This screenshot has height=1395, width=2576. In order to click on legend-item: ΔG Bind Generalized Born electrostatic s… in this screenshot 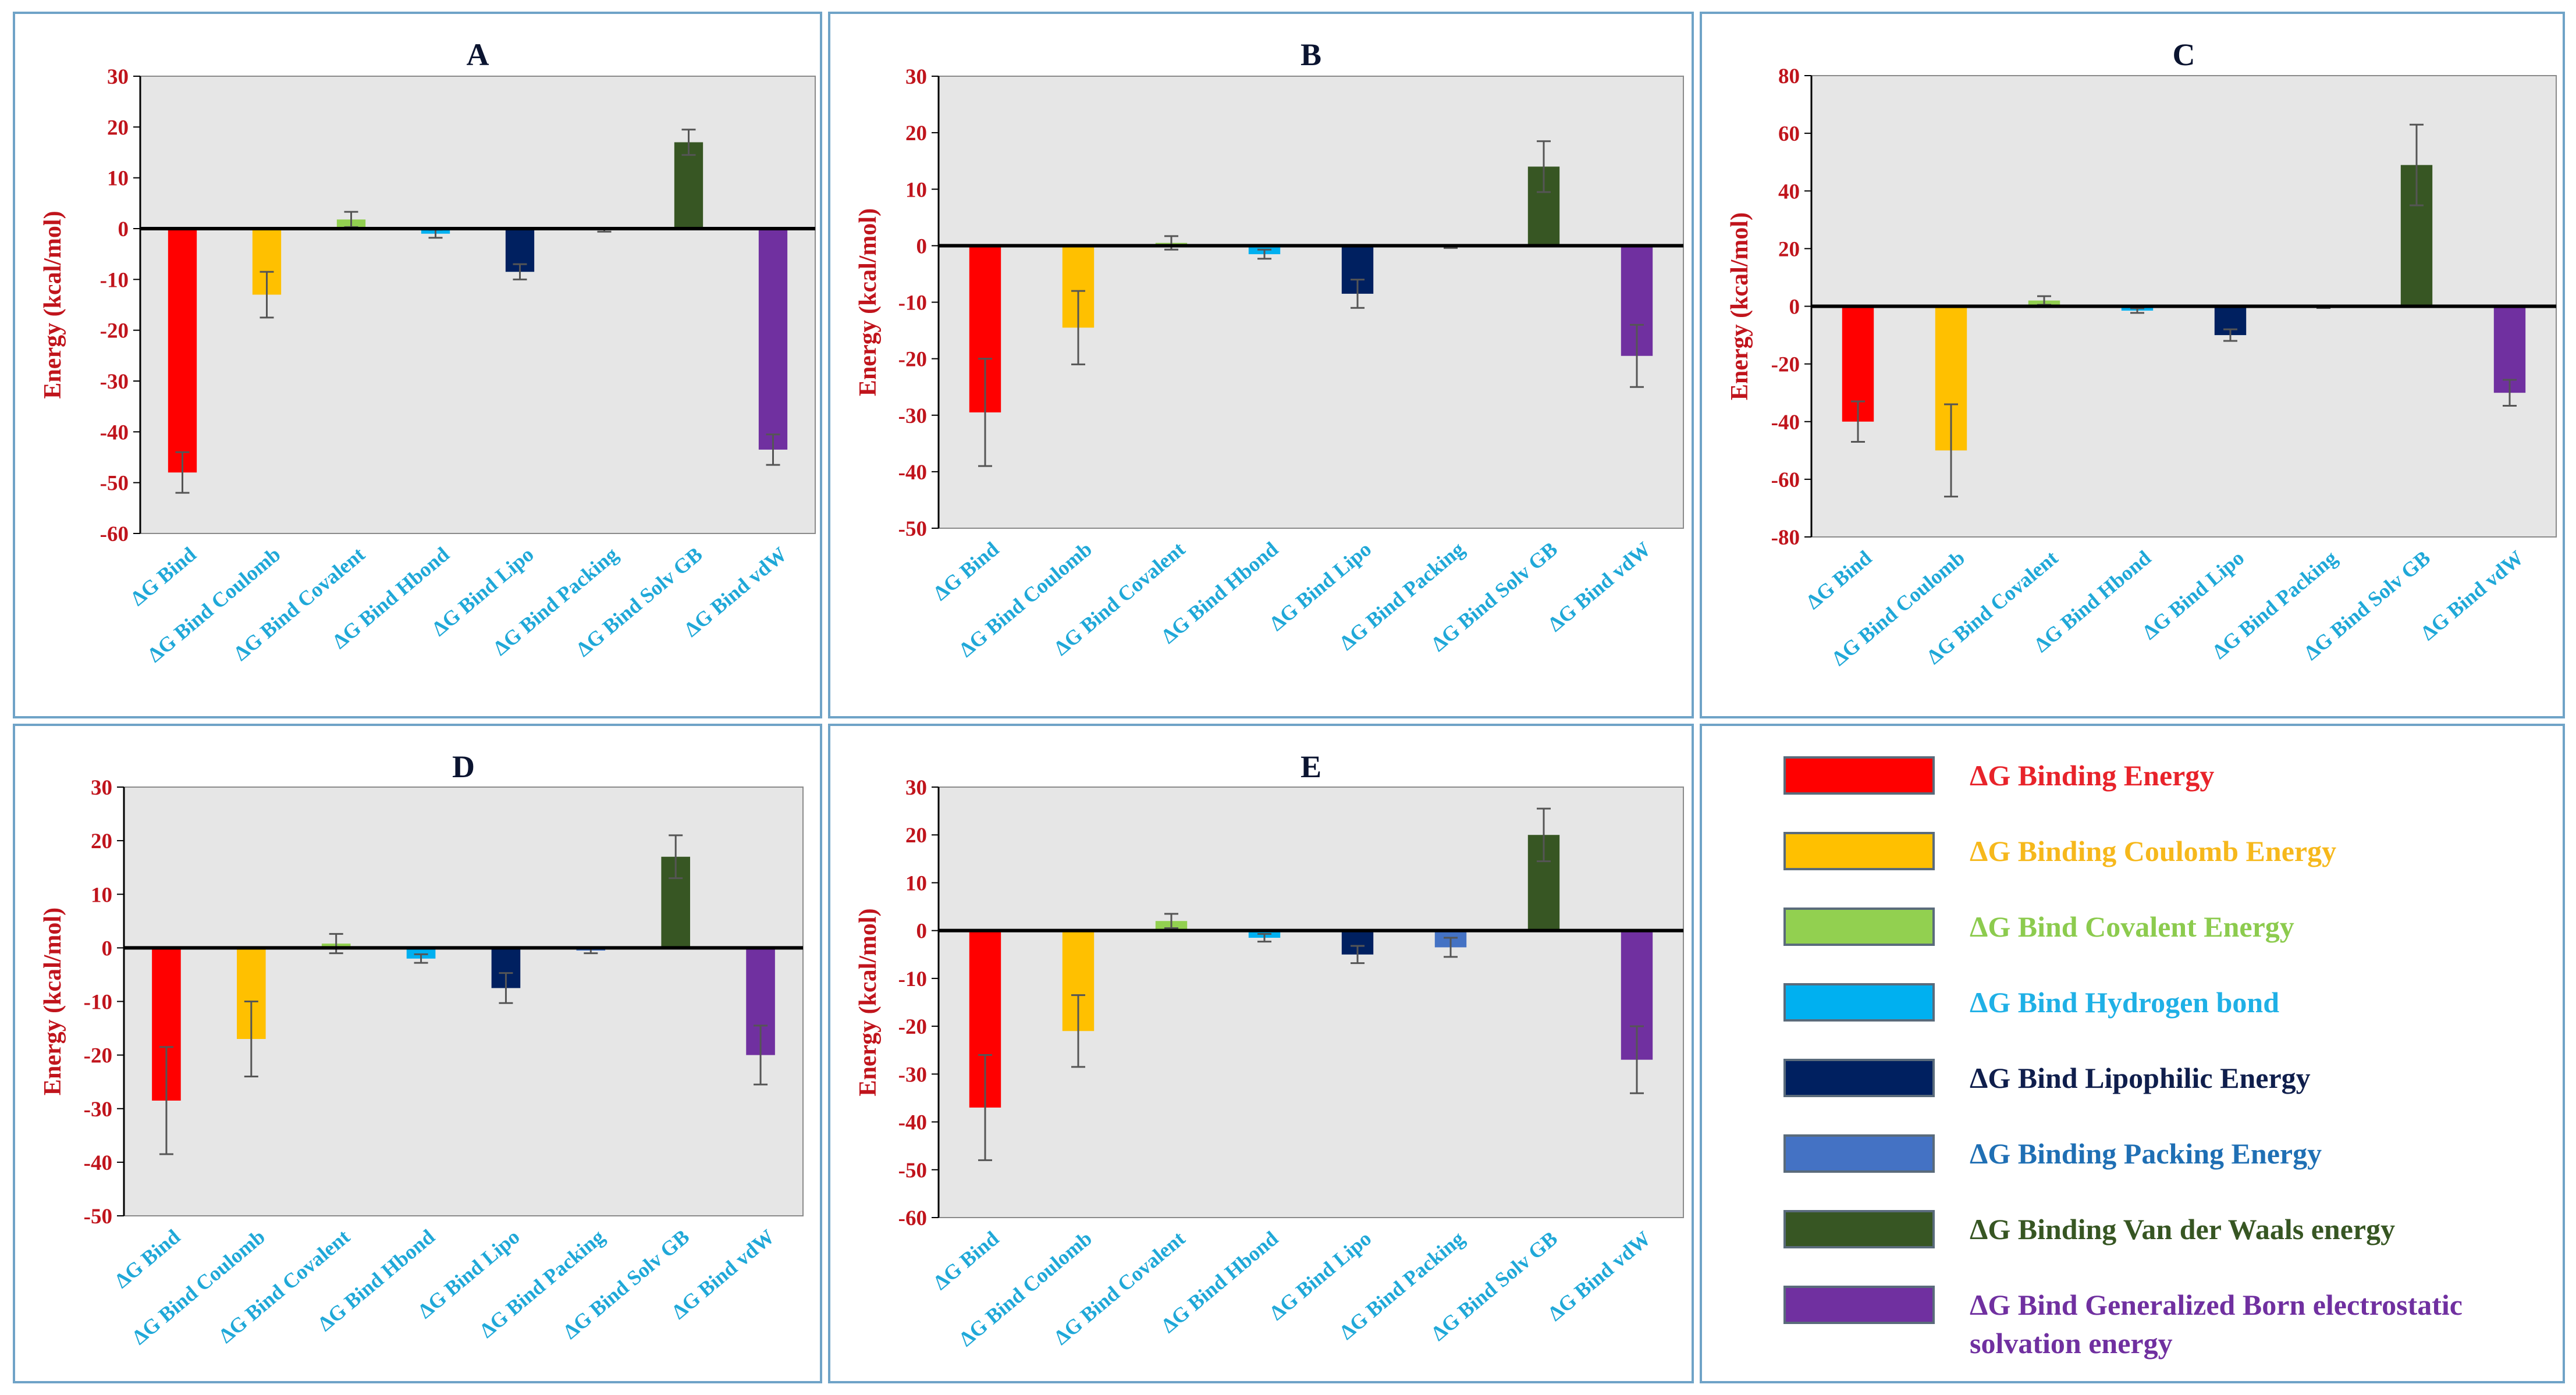, I will do `click(2132, 1323)`.